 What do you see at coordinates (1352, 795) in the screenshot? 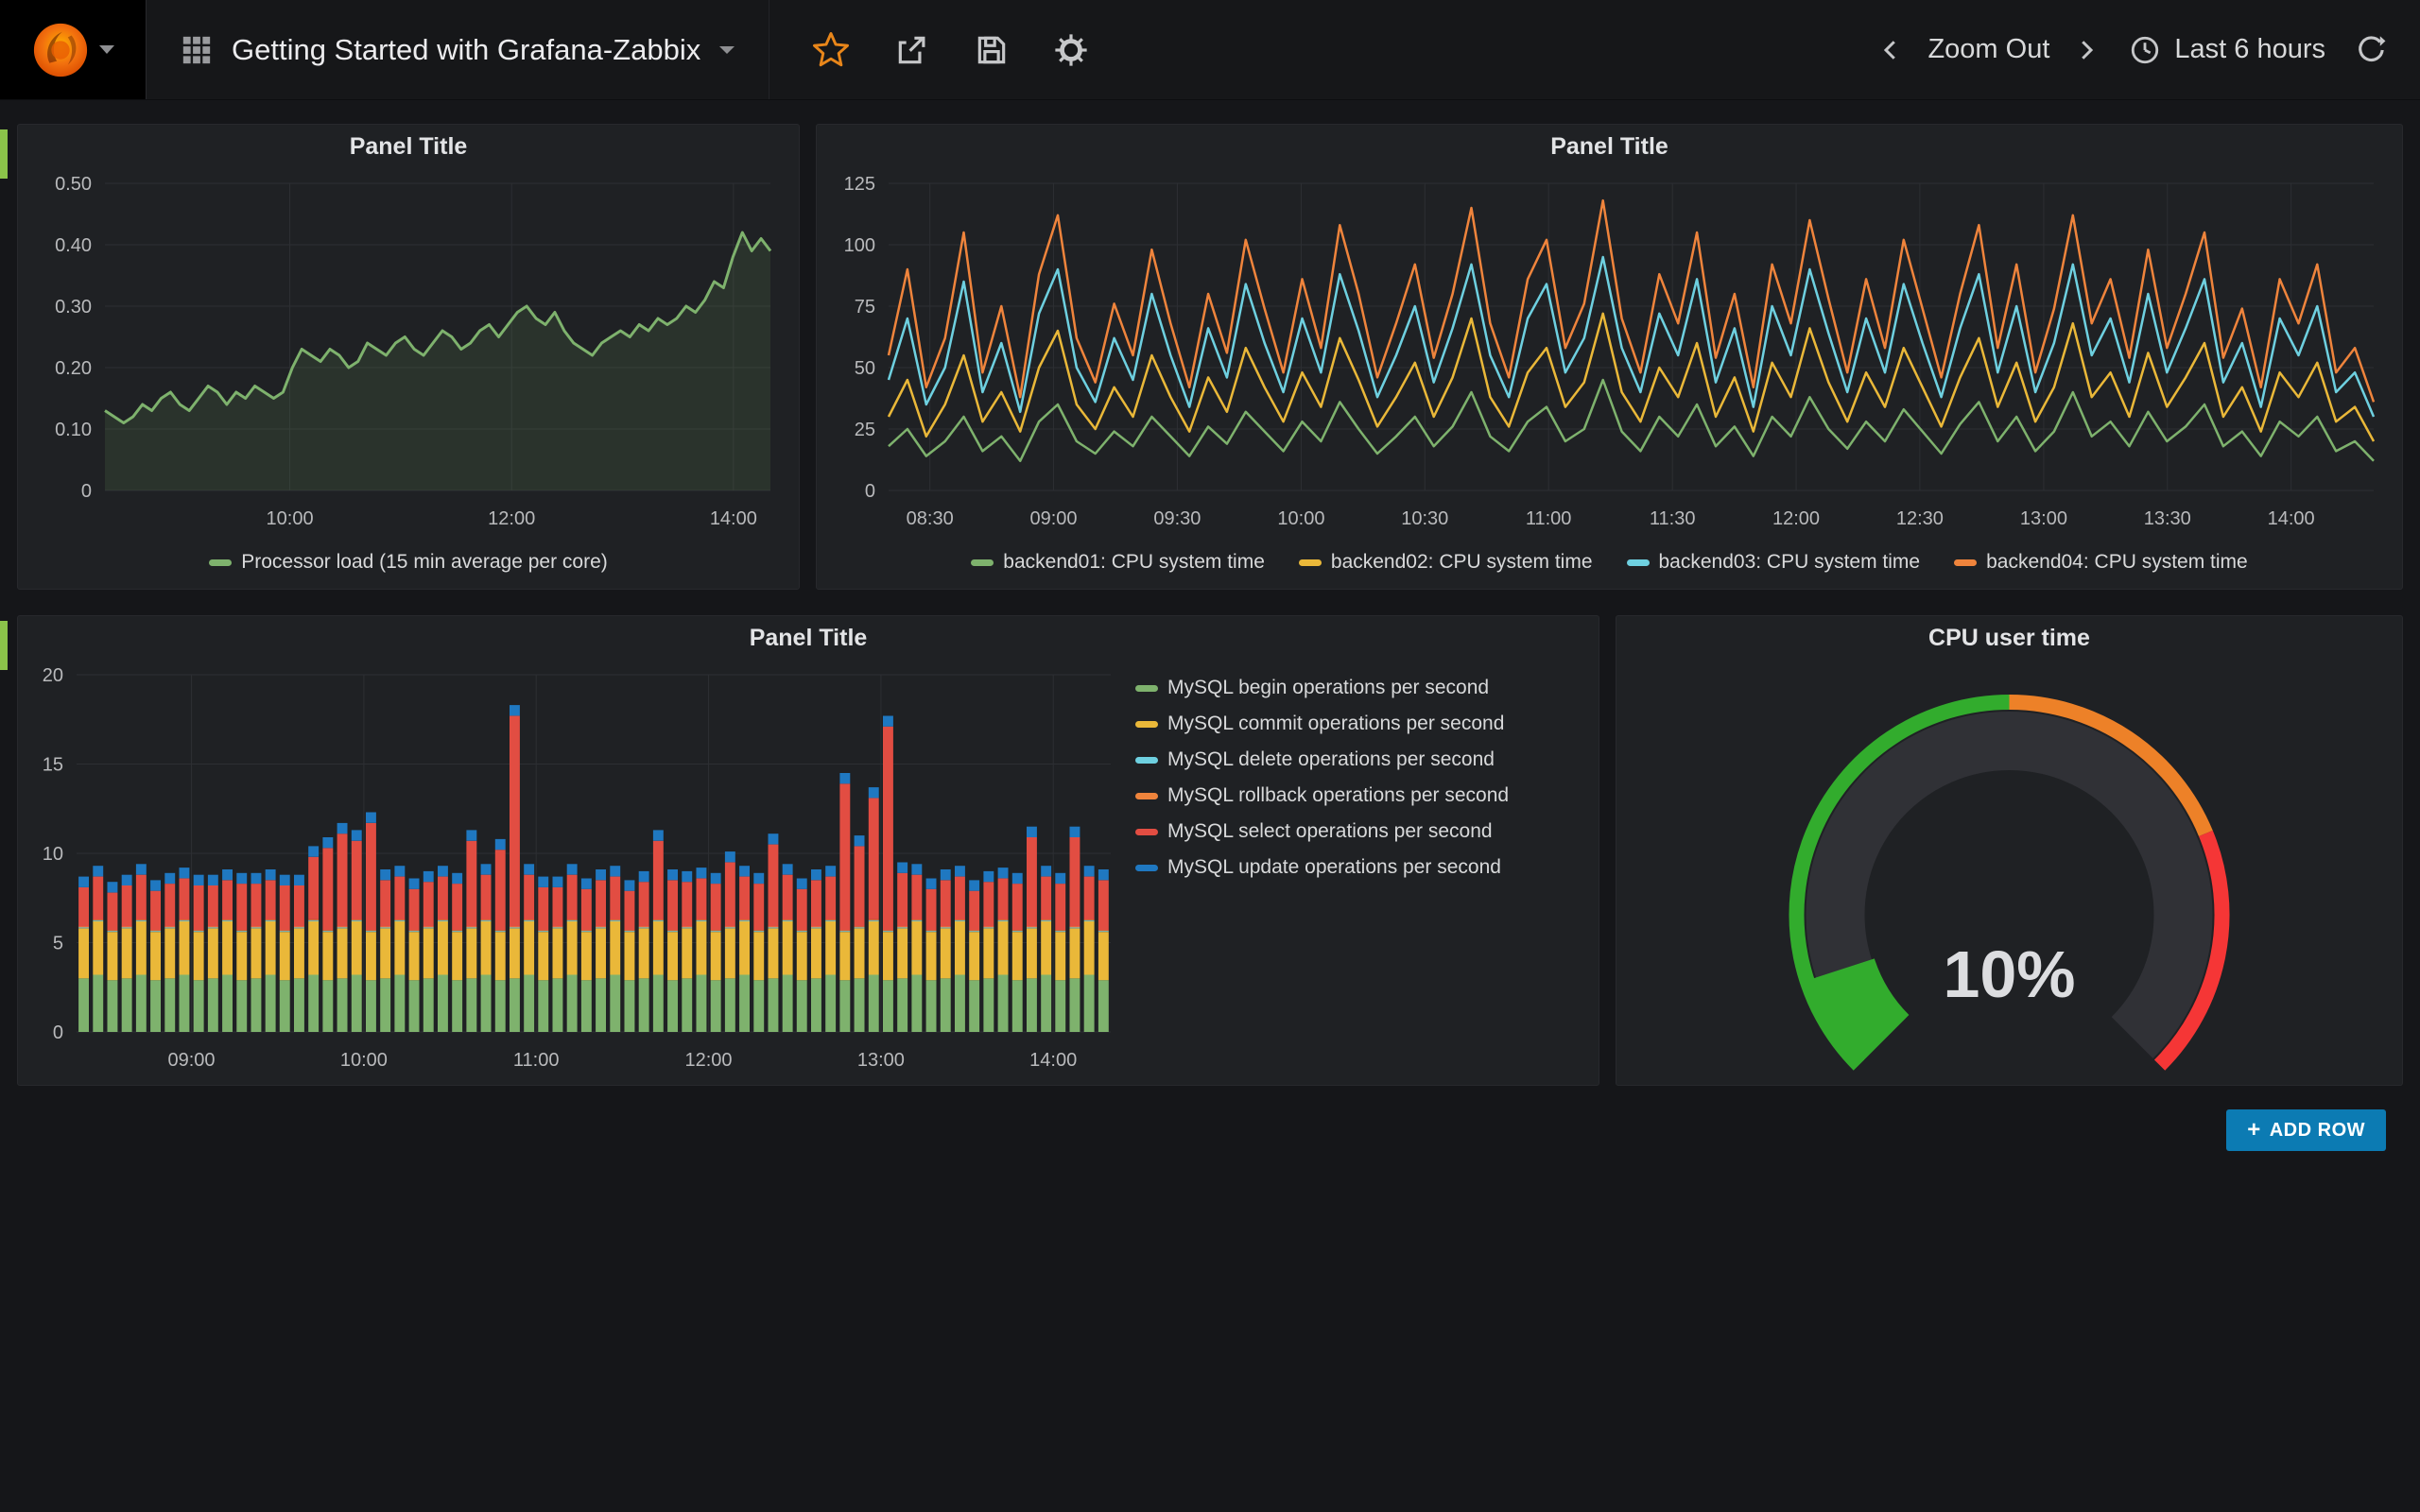
I see `legend-item: MySQL rollback operations per second` at bounding box center [1352, 795].